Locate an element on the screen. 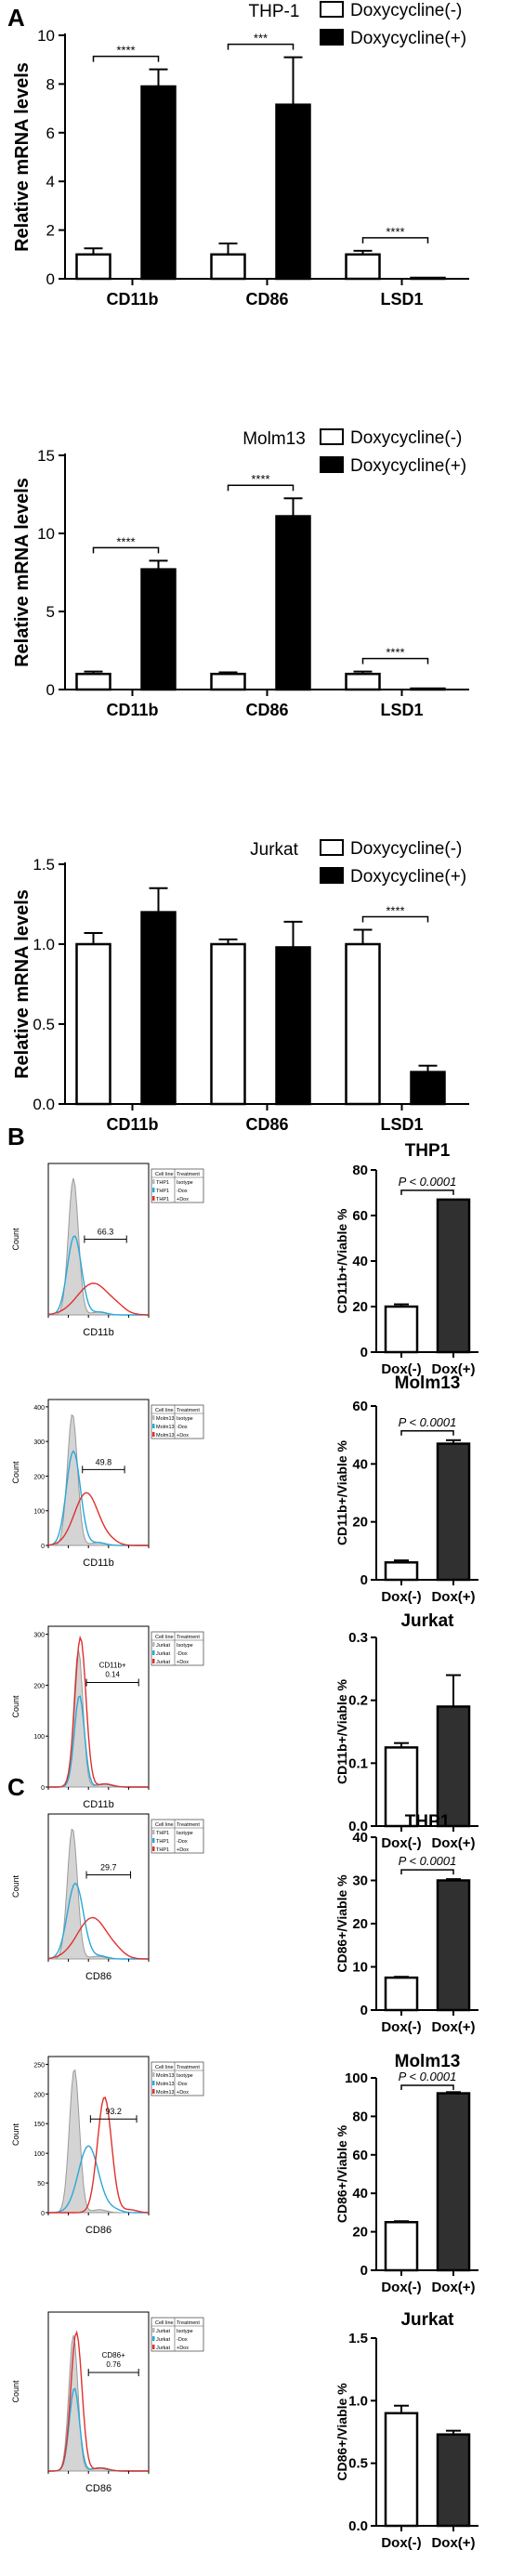 Image resolution: width=511 pixels, height=2576 pixels. y-tick-label: 2 is located at coordinates (50, 231).